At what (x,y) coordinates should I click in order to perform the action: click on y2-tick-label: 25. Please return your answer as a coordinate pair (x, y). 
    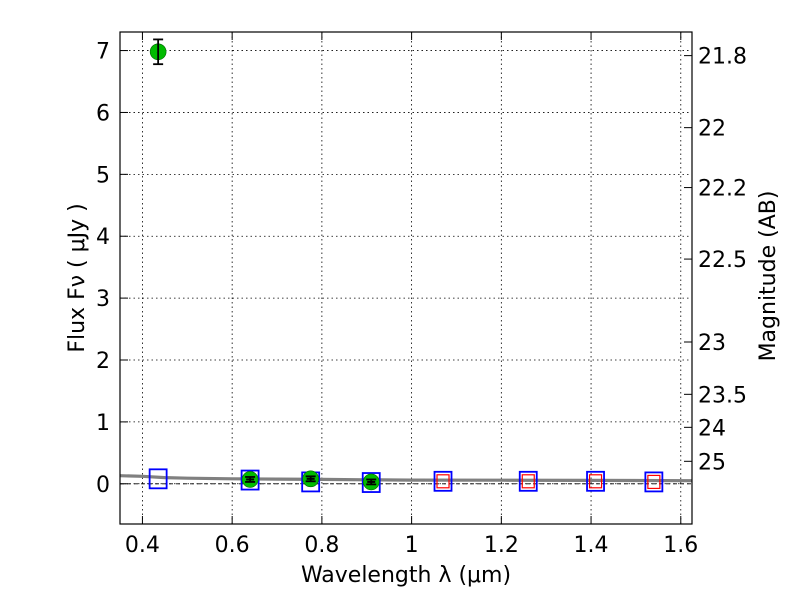
    Looking at the image, I should click on (712, 462).